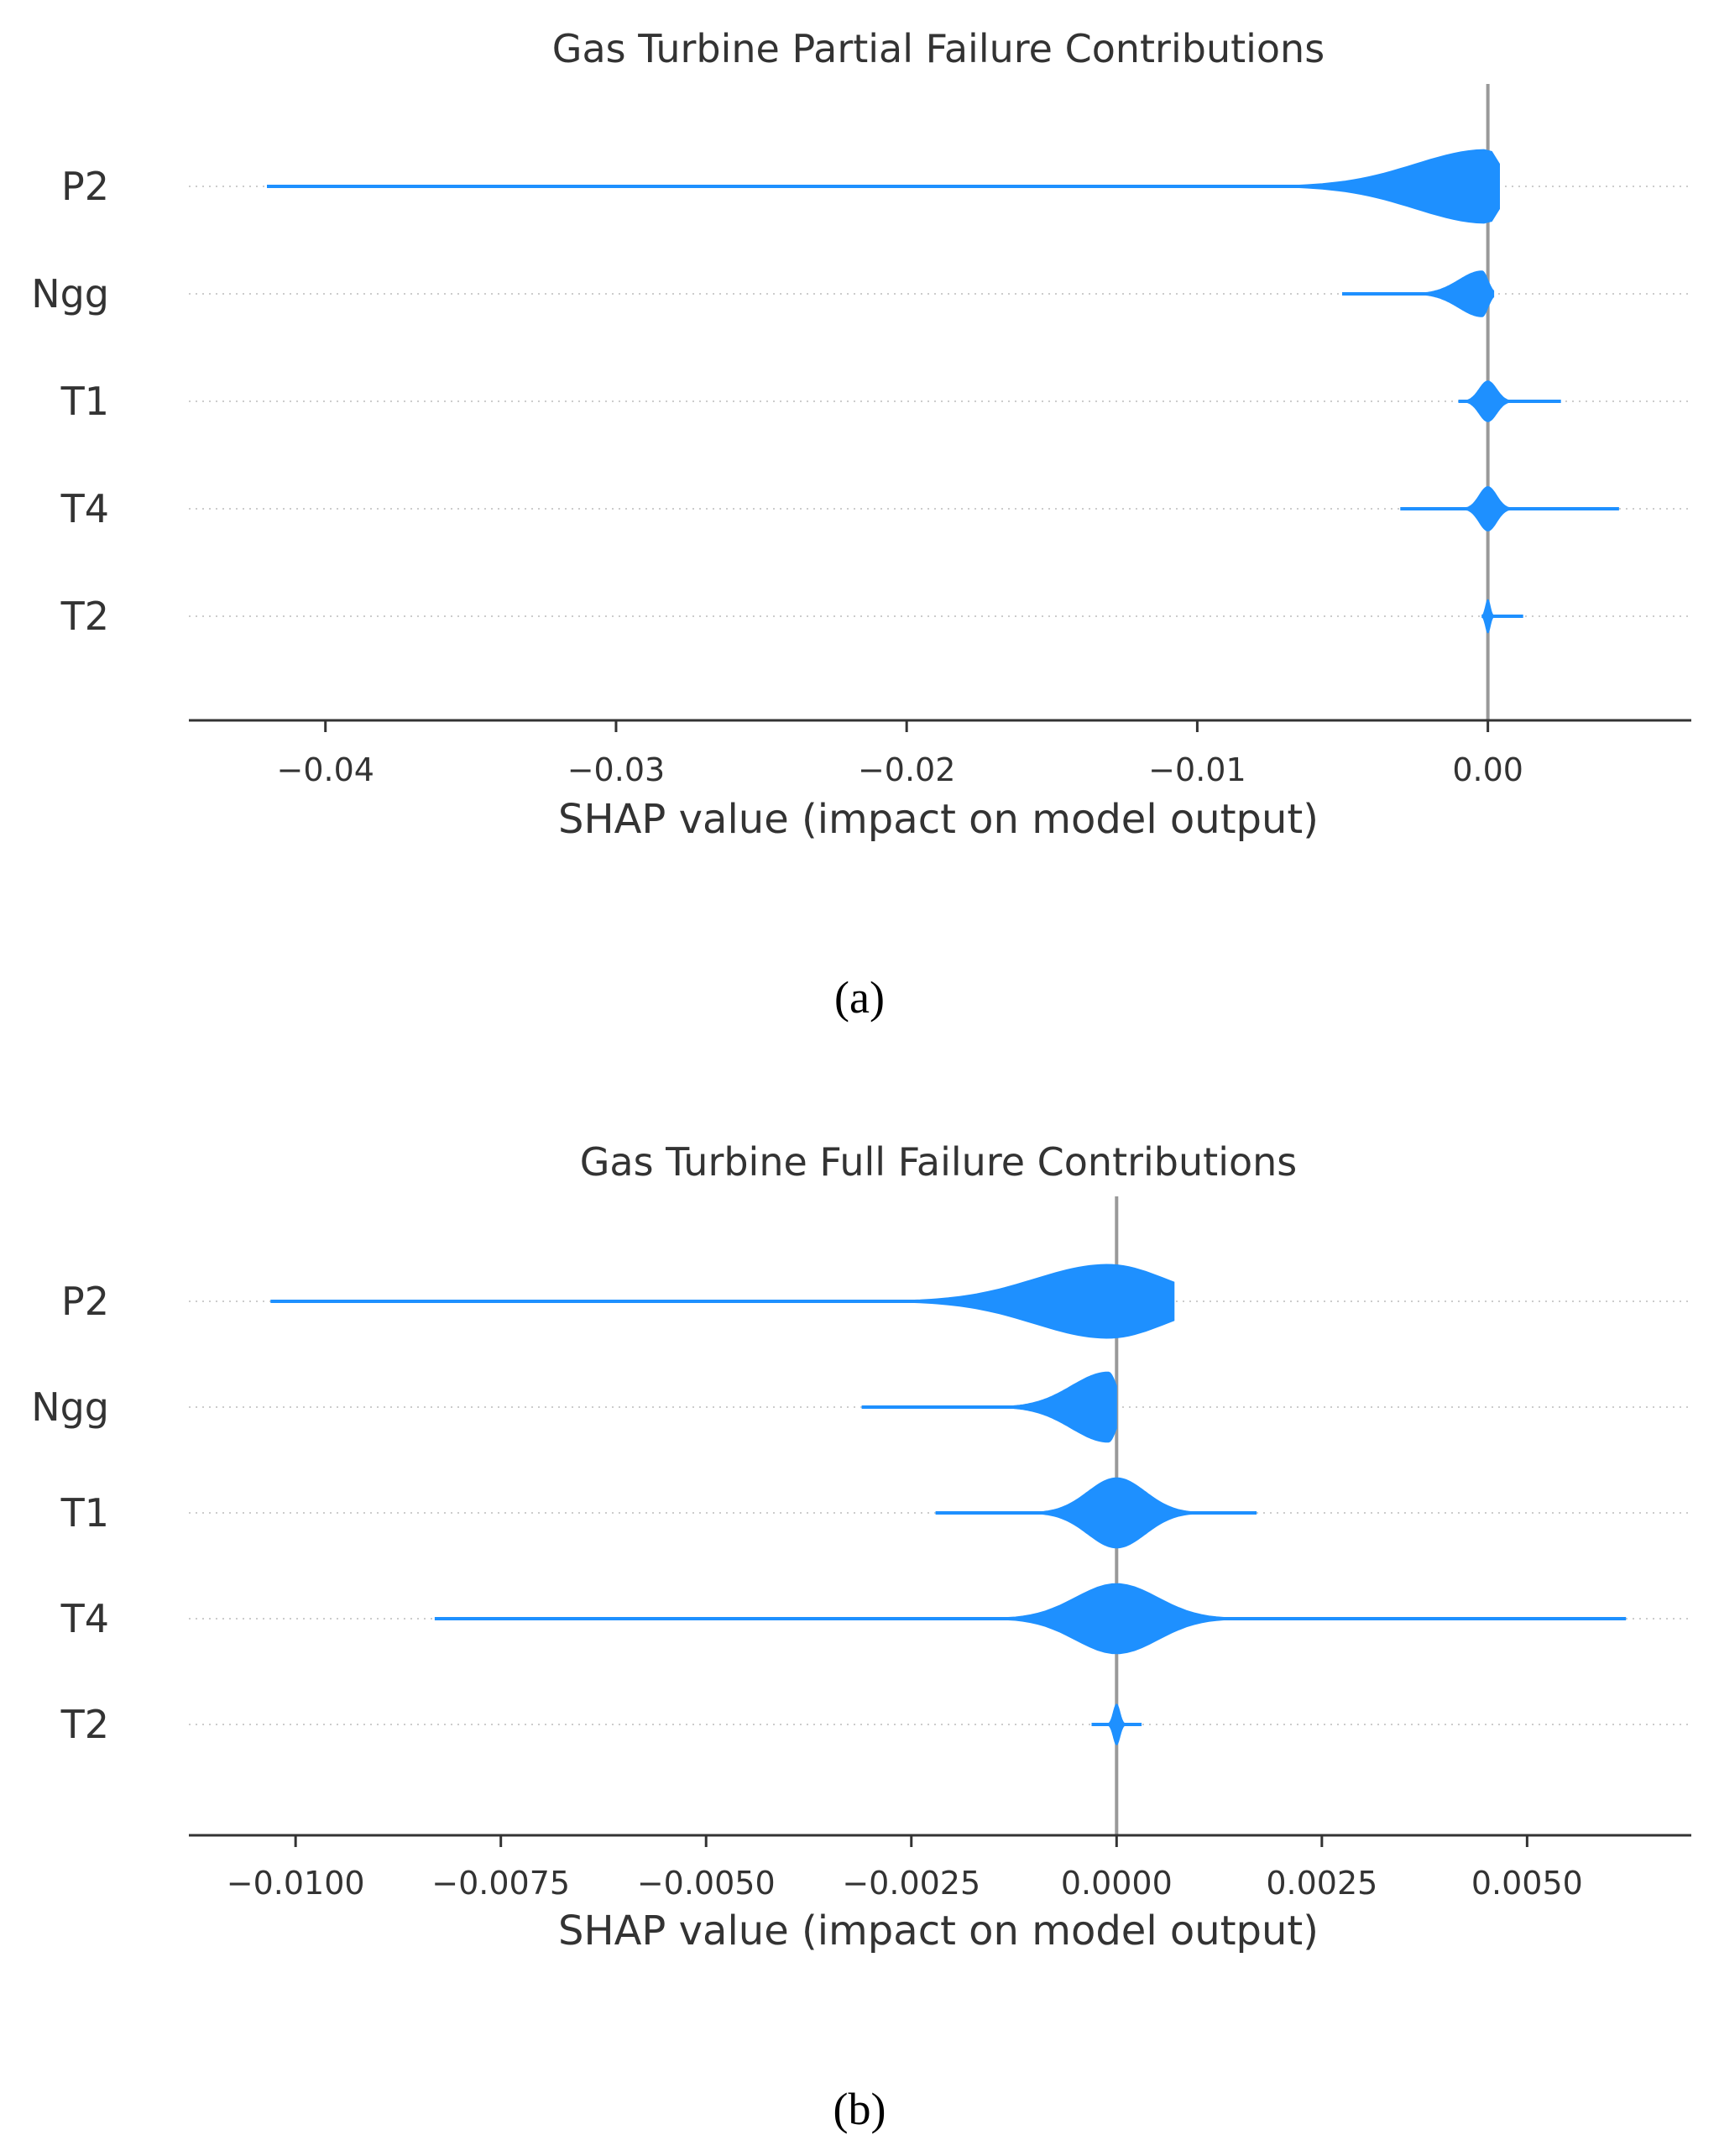 The image size is (1719, 2156). Describe the element at coordinates (1487, 769) in the screenshot. I see `x-tick-label: 0.00` at that location.